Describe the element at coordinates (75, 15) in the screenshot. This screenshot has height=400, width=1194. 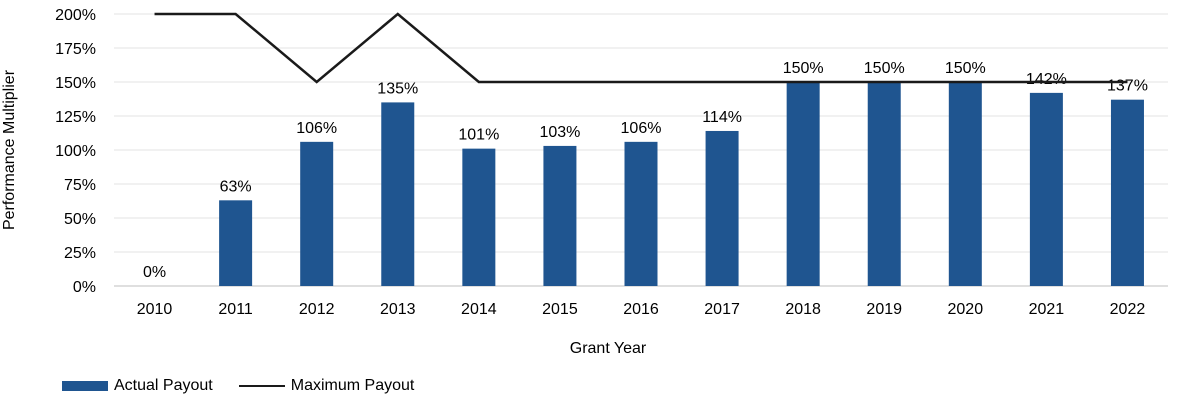
I see `y-tick-label: 200%` at that location.